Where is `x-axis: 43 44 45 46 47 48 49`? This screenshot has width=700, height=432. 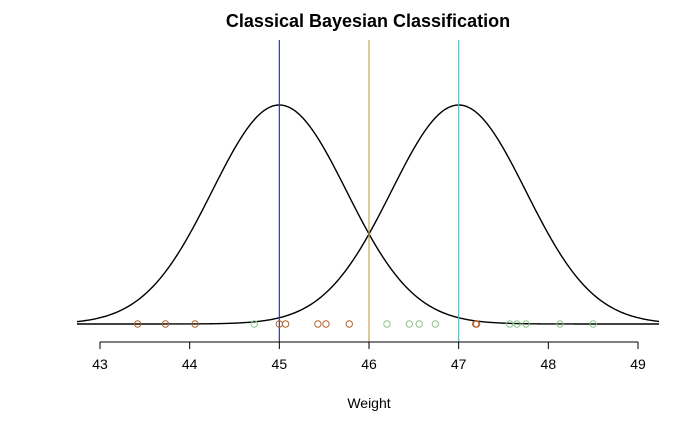 x-axis: 43 44 45 46 47 48 49 is located at coordinates (369, 356).